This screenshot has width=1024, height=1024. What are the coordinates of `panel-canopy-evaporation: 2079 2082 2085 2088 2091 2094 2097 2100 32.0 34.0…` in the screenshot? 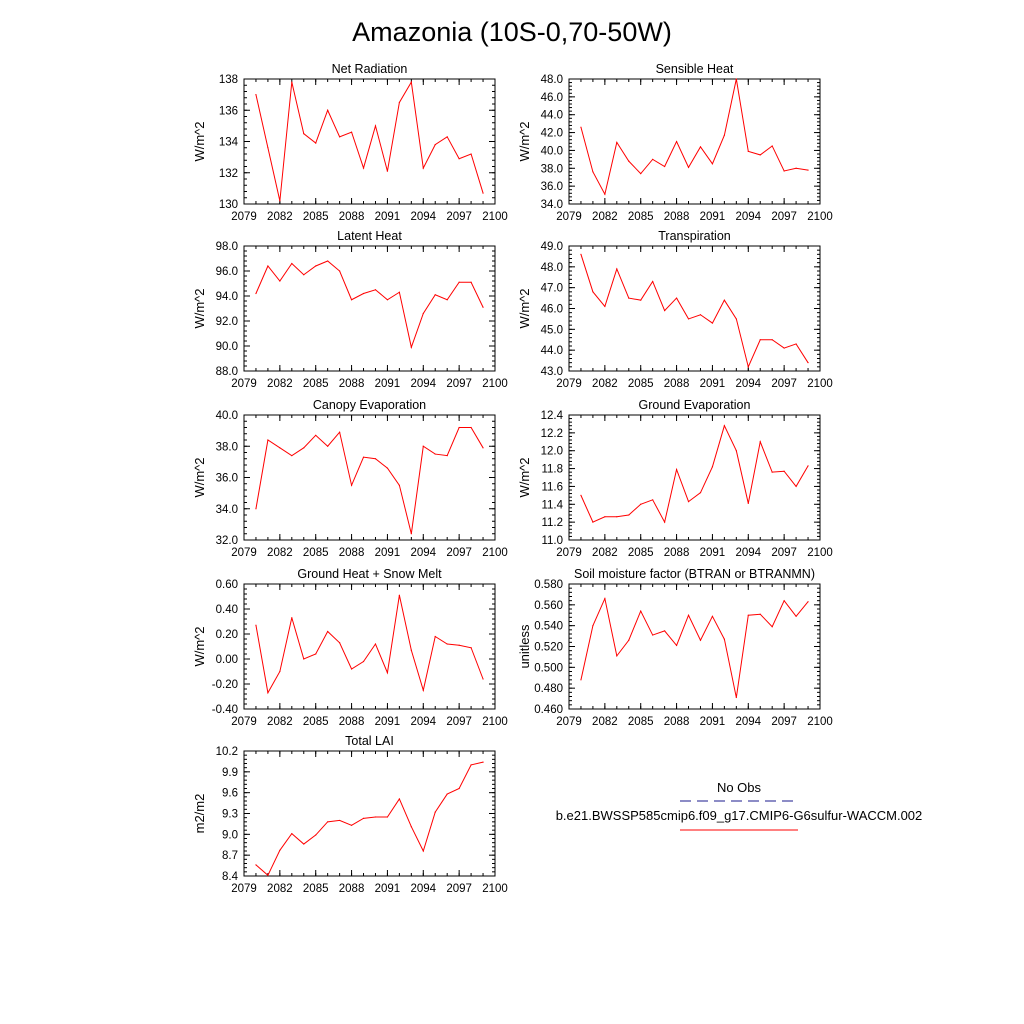 It's located at (350, 478).